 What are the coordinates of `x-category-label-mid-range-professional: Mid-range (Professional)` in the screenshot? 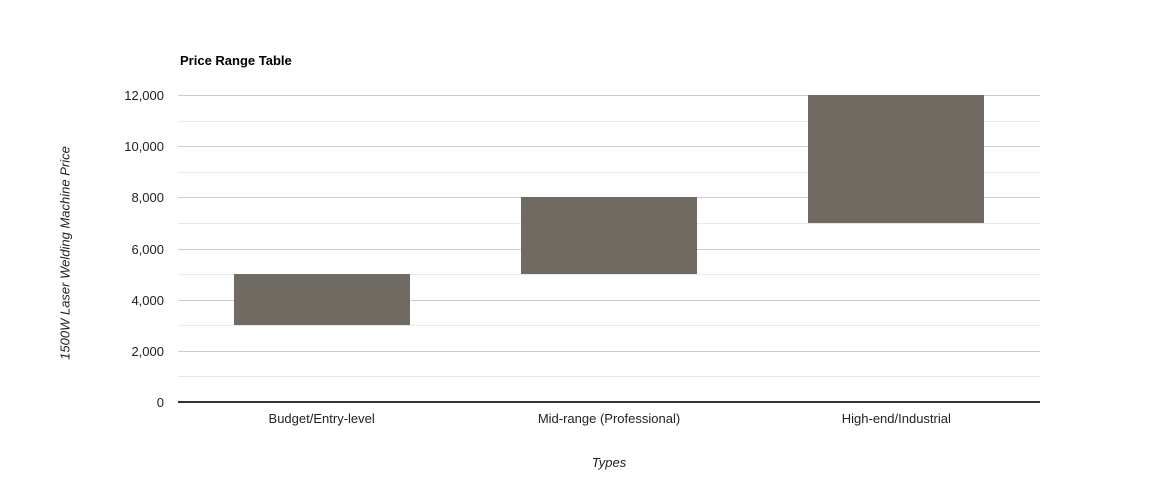 It's located at (609, 418).